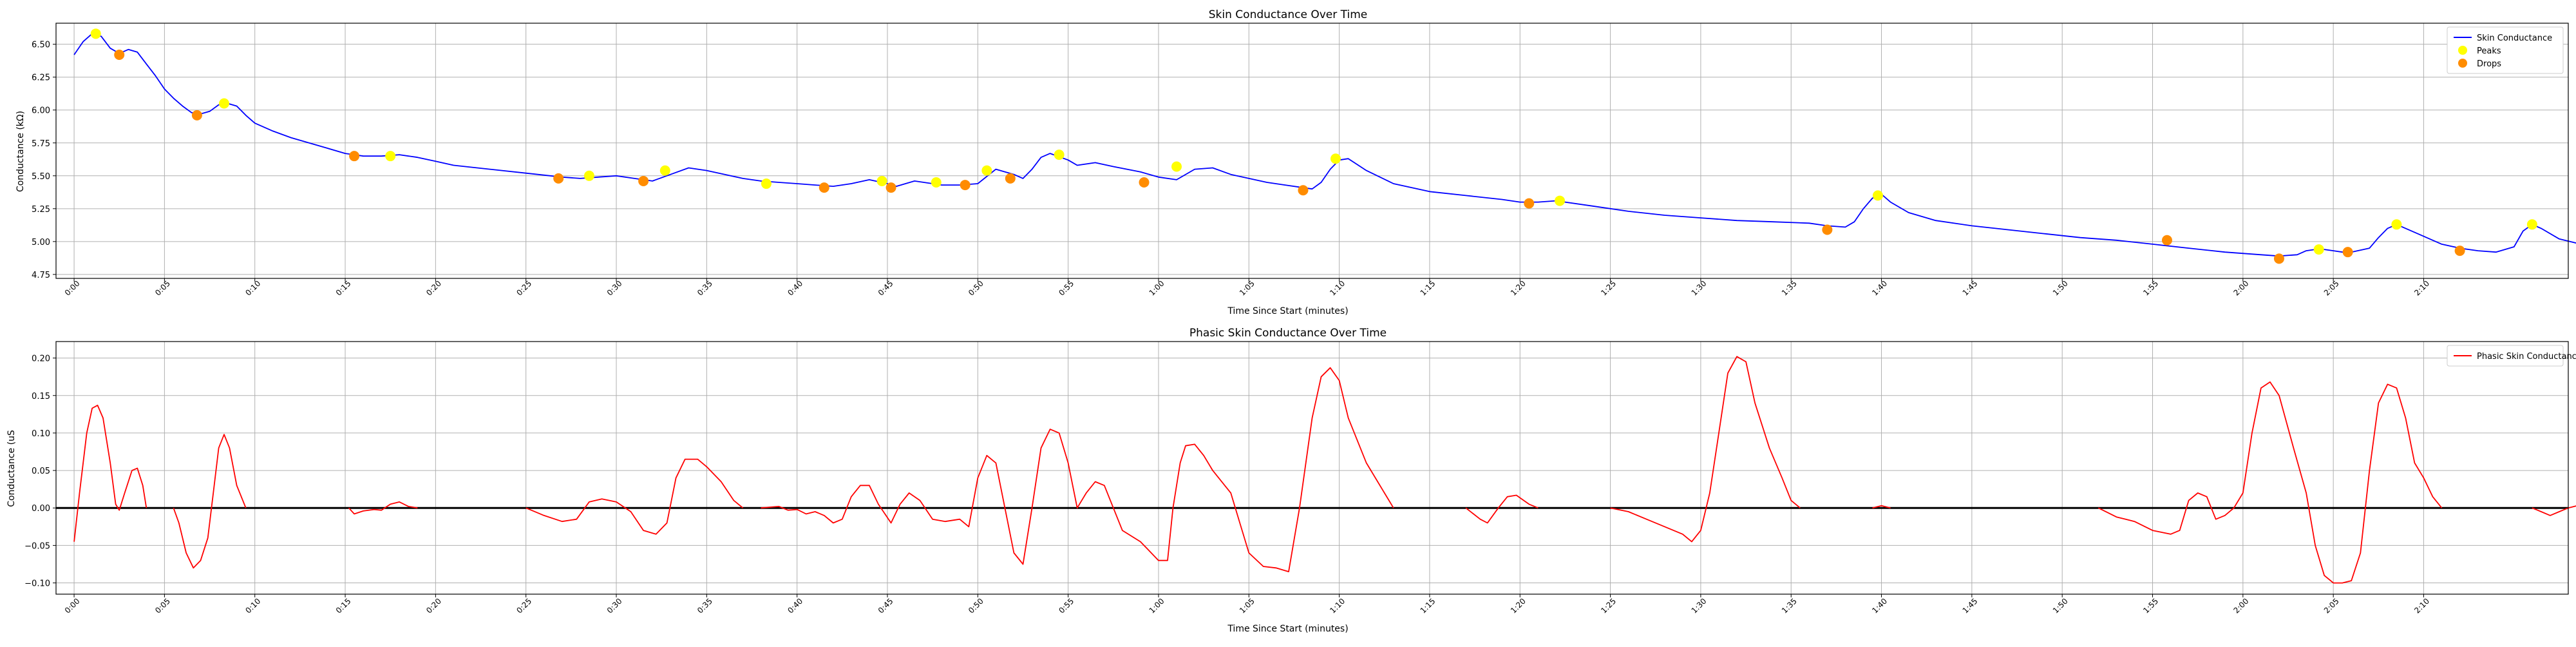 This screenshot has width=2576, height=647. I want to click on skin-conductance-y-tick-label: 4.75, so click(41, 275).